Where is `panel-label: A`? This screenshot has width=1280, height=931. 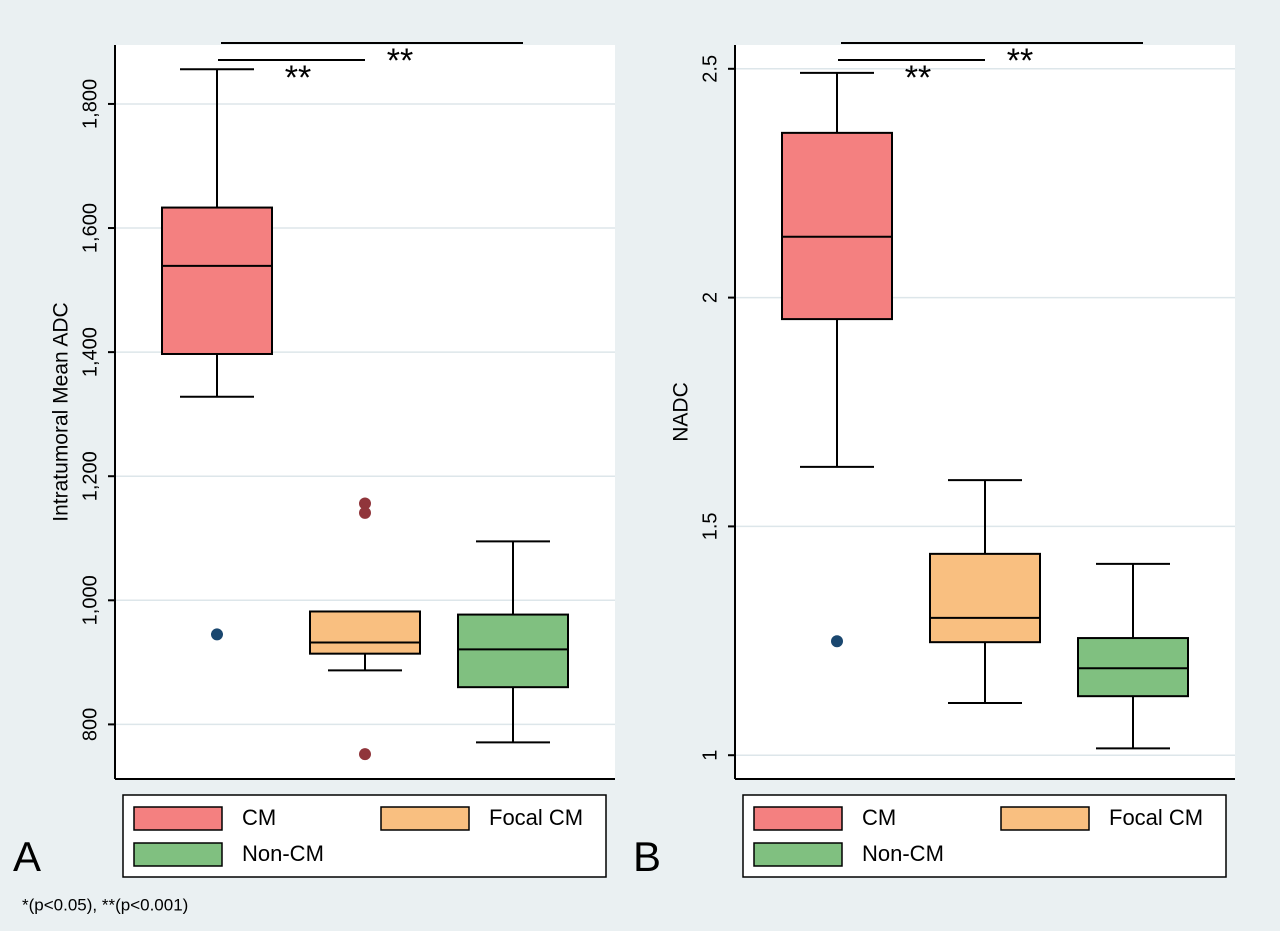 panel-label: A is located at coordinates (27, 856).